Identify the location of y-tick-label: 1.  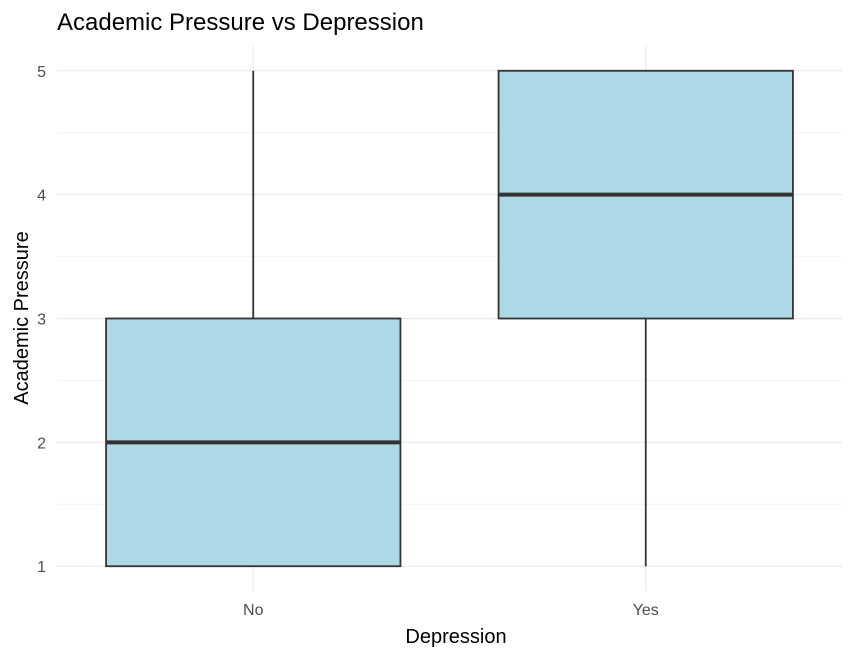
(41, 567).